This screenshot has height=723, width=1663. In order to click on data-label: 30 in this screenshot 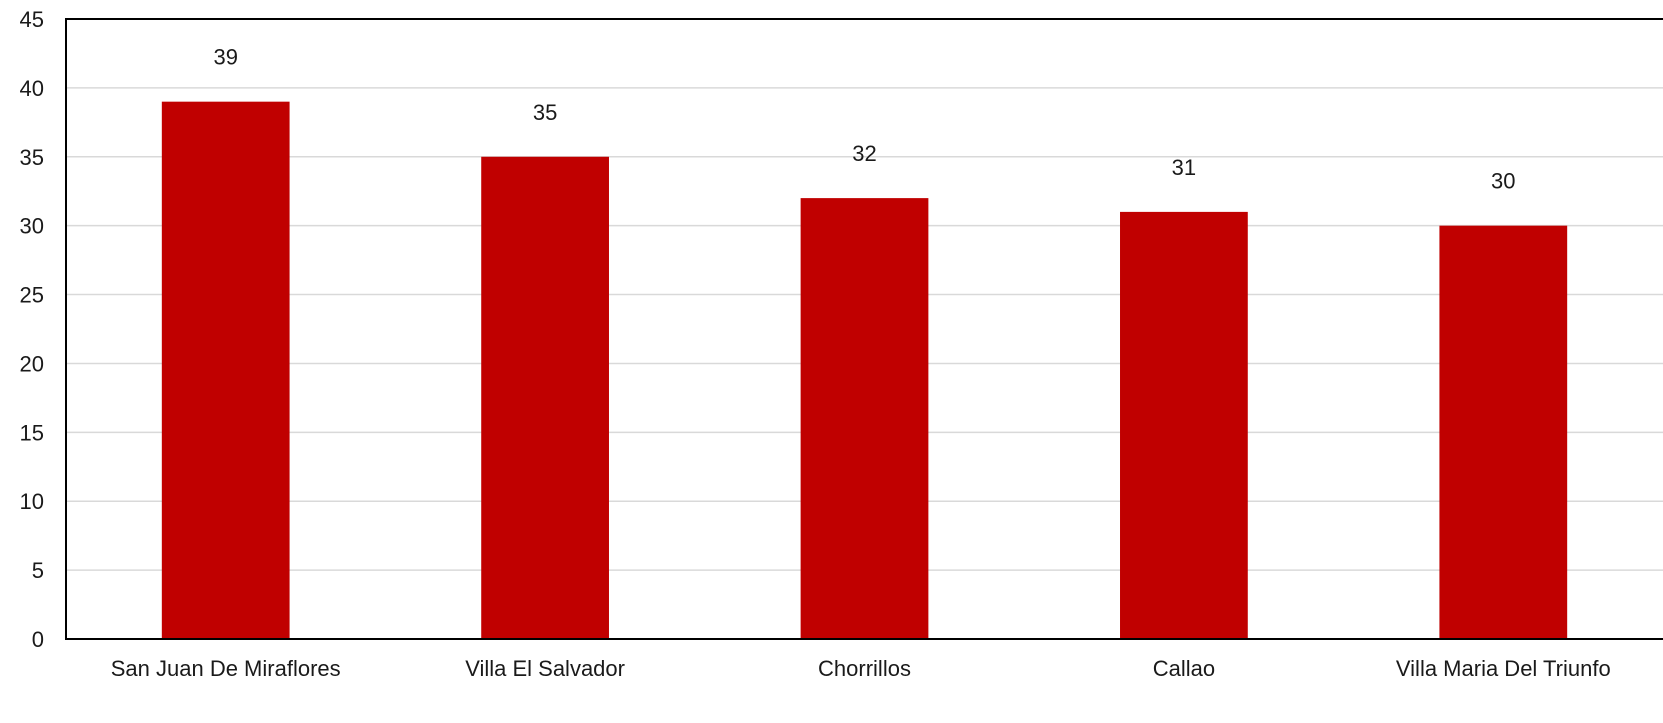, I will do `click(1503, 181)`.